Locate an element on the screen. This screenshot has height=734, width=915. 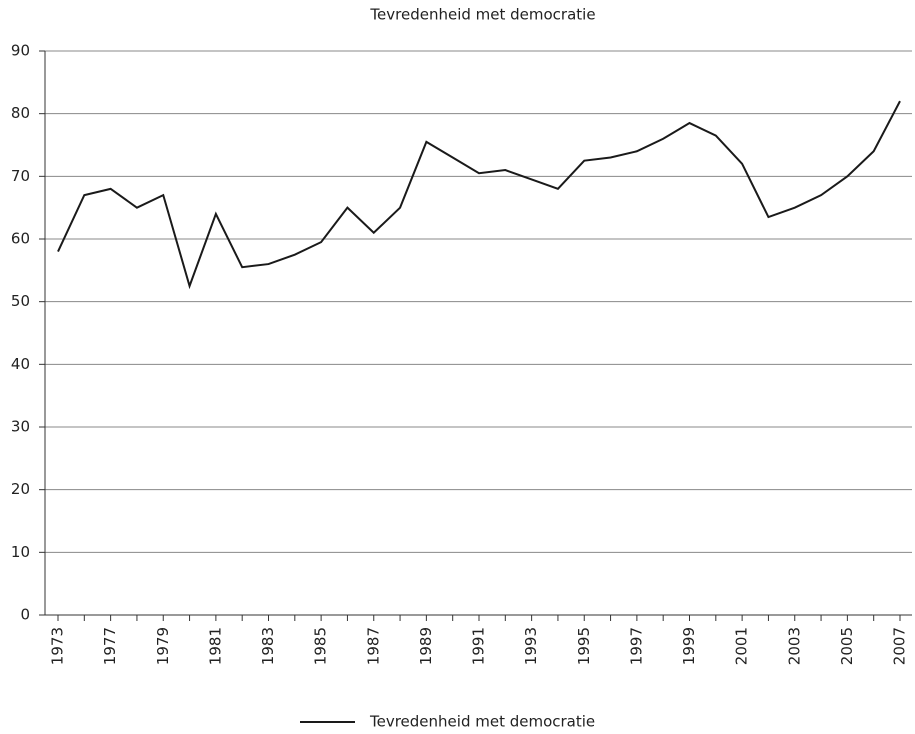
x-tick-label: 1985 is located at coordinates (321, 646).